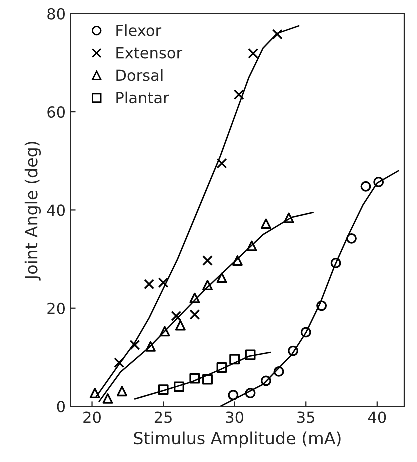 Image resolution: width=417 pixels, height=462 pixels. Describe the element at coordinates (139, 75) in the screenshot. I see `legend-label: Dorsal` at that location.